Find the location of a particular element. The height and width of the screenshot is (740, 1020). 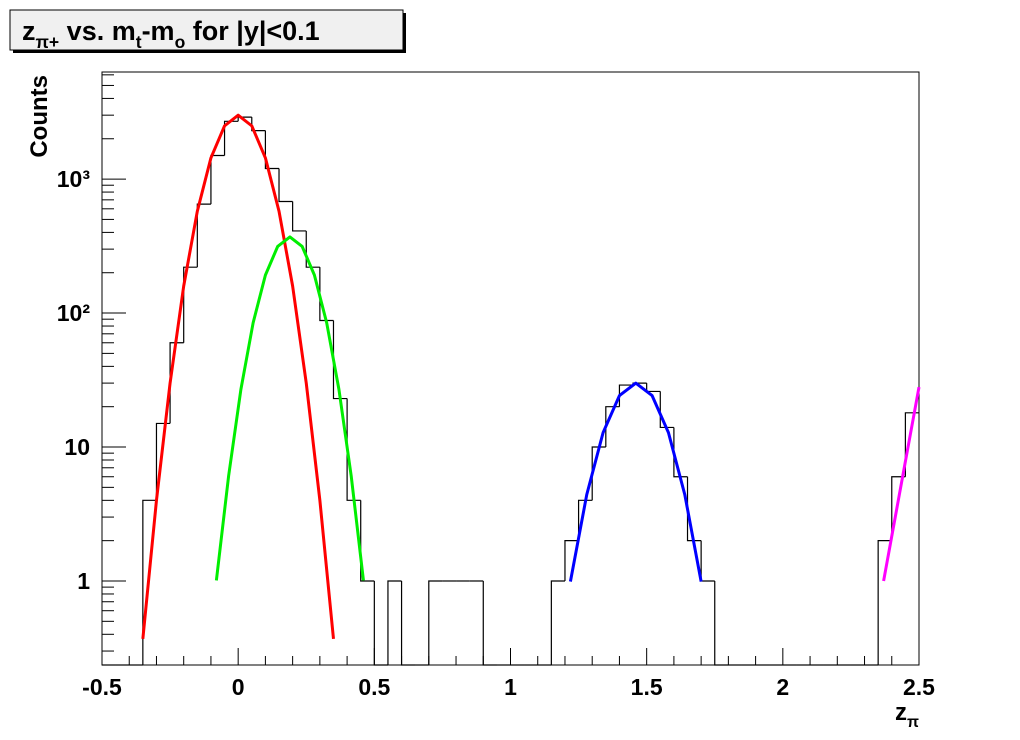

y-axis-label: Counts is located at coordinates (39, 116).